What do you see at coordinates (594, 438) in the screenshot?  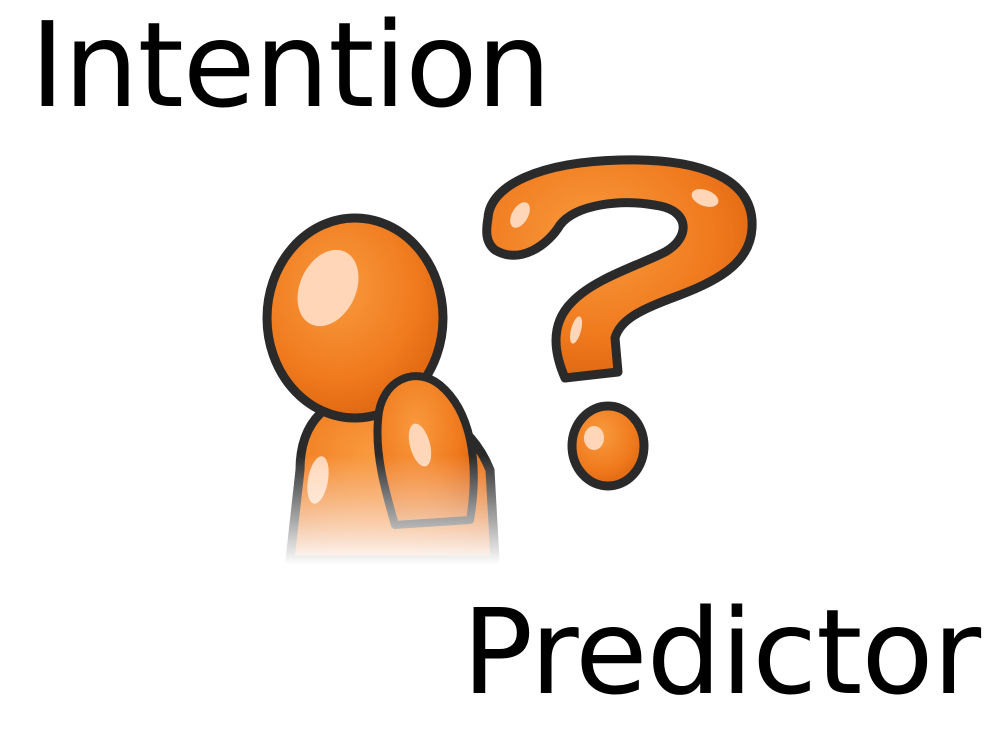 I see `dot-highlight` at bounding box center [594, 438].